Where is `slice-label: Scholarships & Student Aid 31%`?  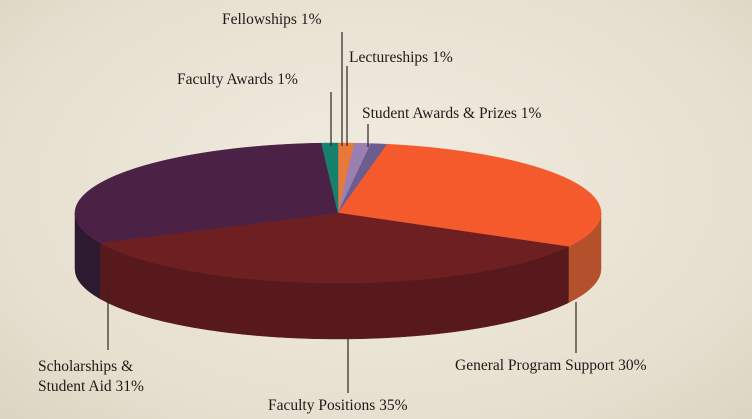 slice-label: Scholarships & Student Aid 31% is located at coordinates (100, 377).